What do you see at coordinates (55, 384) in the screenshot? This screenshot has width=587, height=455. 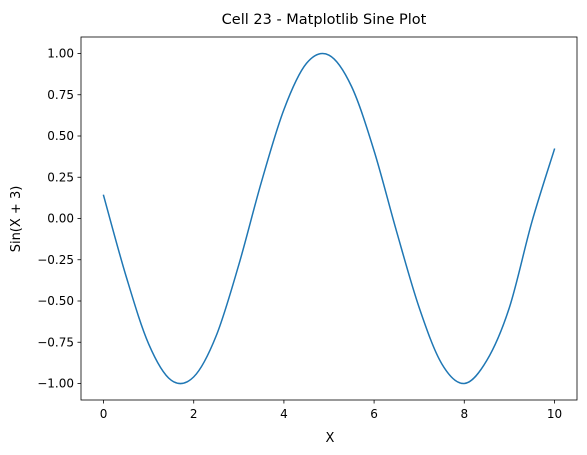 I see `y-tick-label: −1.00` at bounding box center [55, 384].